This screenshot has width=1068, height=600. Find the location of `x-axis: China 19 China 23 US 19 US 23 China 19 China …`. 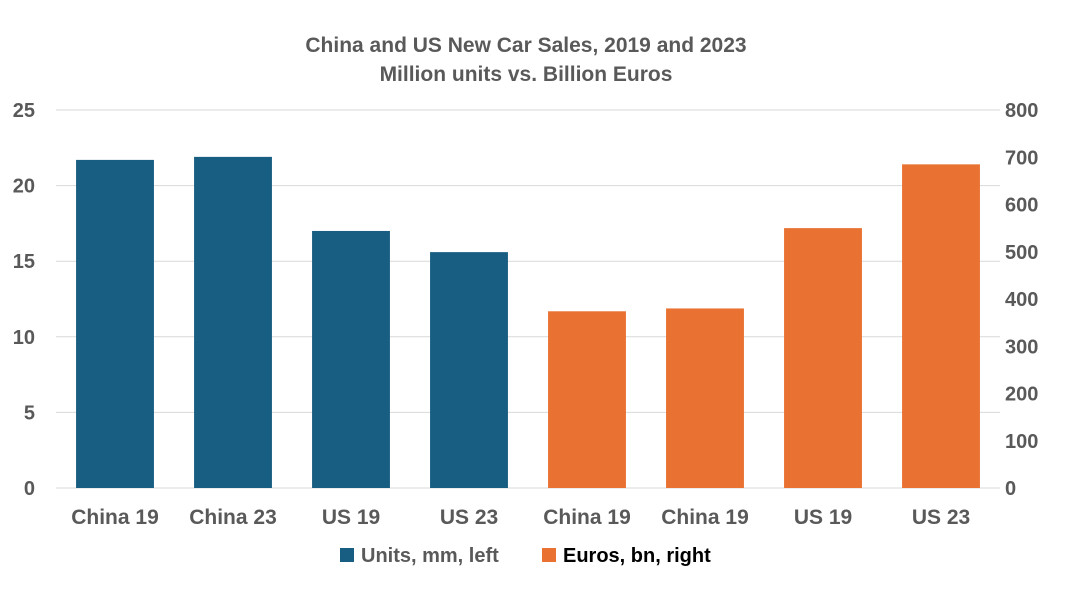

x-axis: China 19 China 23 US 19 US 23 China 19 China … is located at coordinates (520, 517).